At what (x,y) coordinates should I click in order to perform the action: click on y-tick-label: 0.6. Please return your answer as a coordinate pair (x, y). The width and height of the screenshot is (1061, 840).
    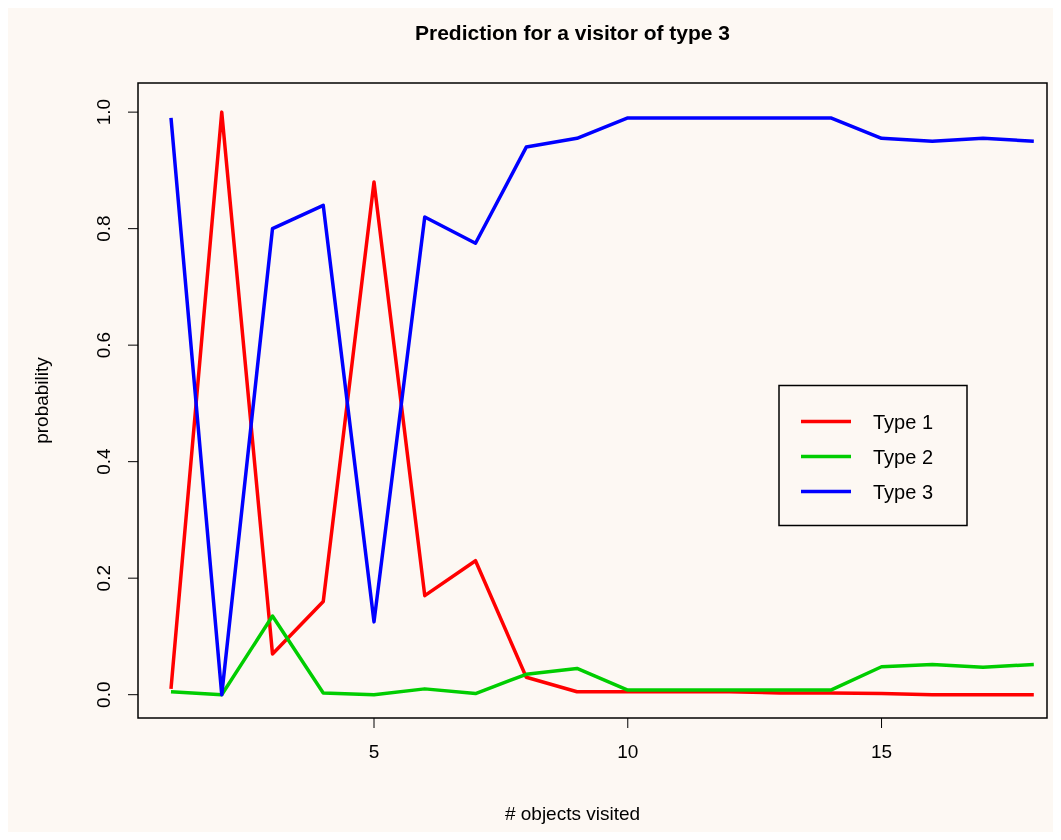
    Looking at the image, I should click on (103, 345).